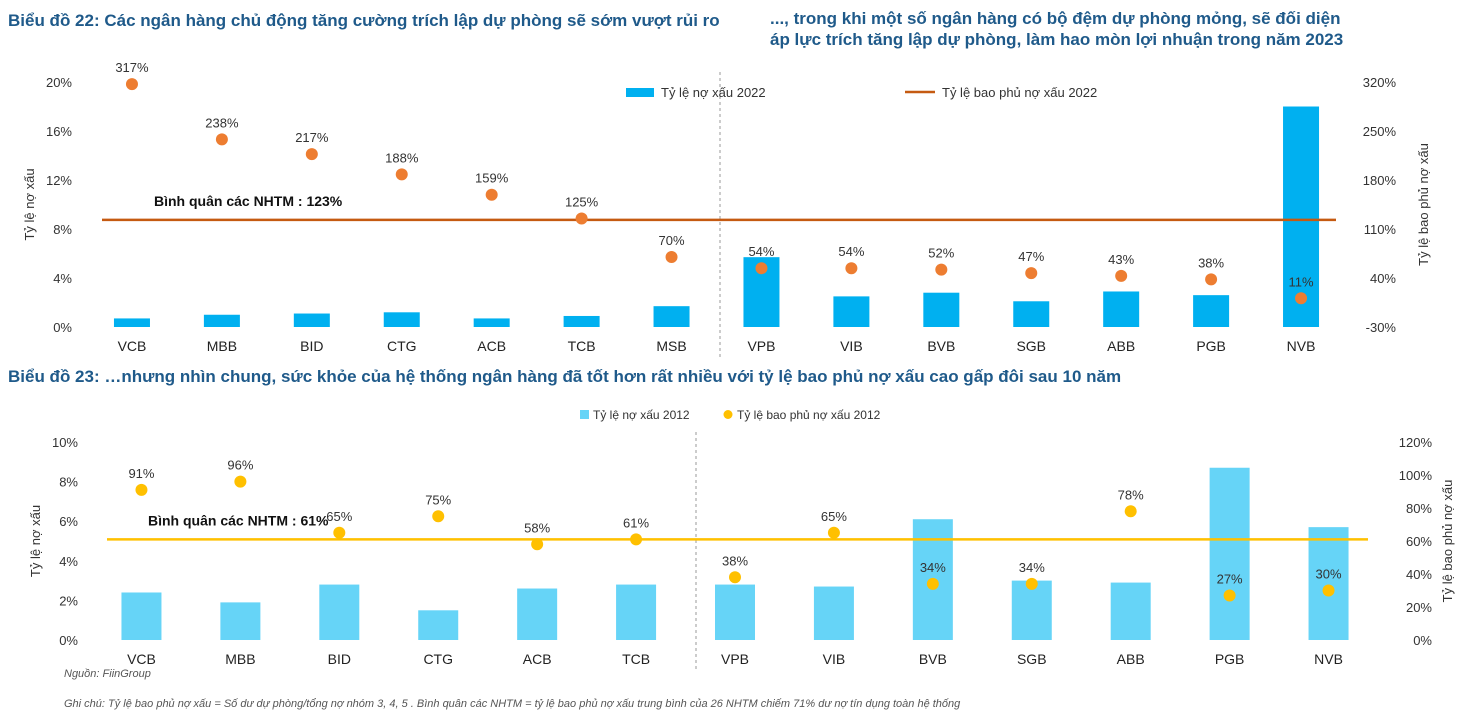 The image size is (1480, 716). I want to click on coverage-point-ctg, so click(438, 516).